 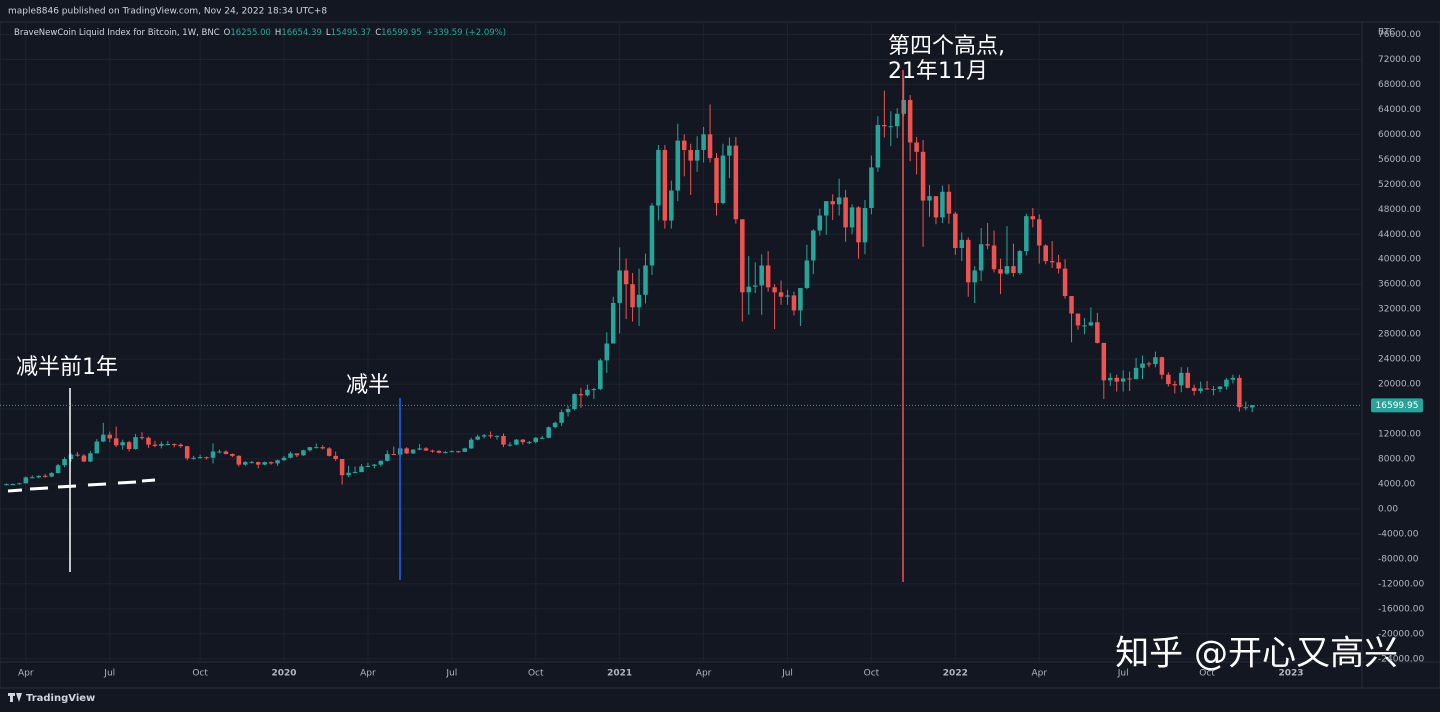 What do you see at coordinates (1399, 210) in the screenshot?
I see `y-tick-label: 48000.00` at bounding box center [1399, 210].